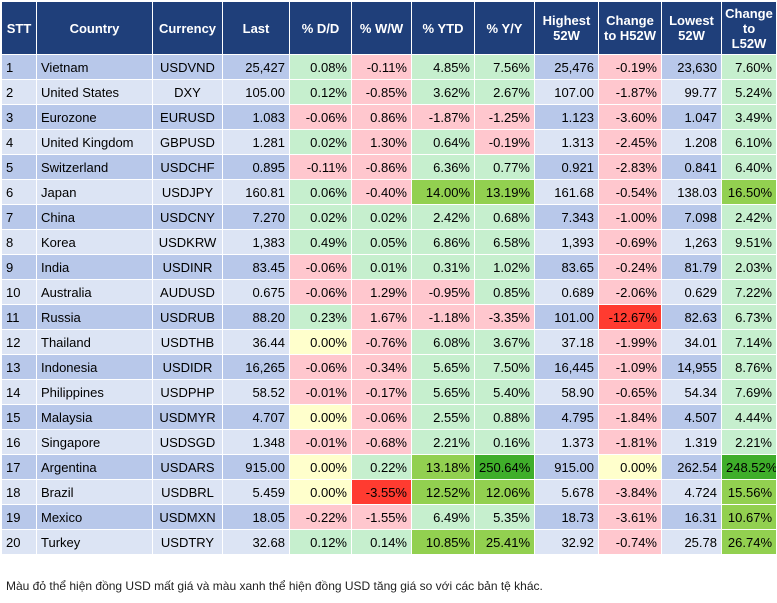 This screenshot has height=603, width=777. Describe the element at coordinates (504, 67) in the screenshot. I see `yy-cell: 7.56%` at that location.